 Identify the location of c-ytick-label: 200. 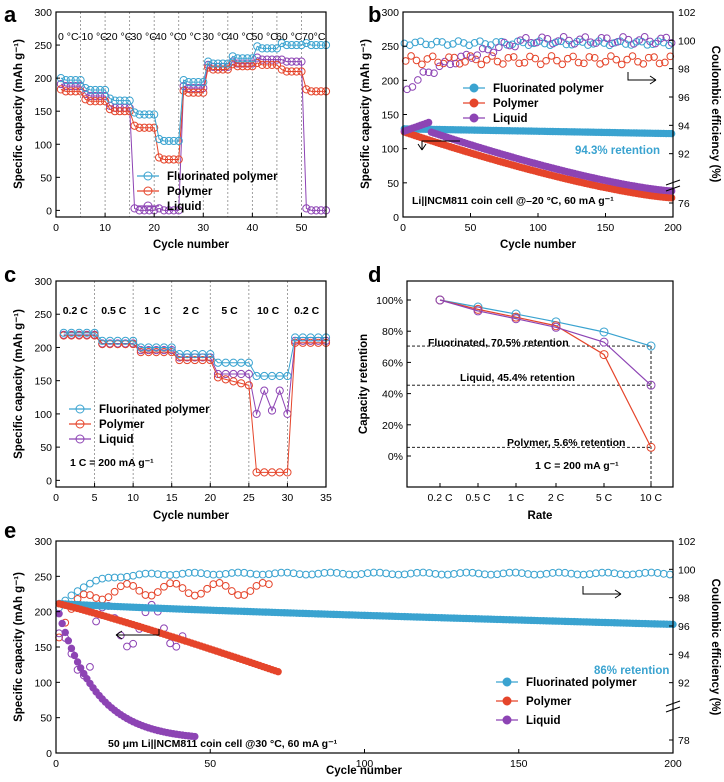
(43, 348).